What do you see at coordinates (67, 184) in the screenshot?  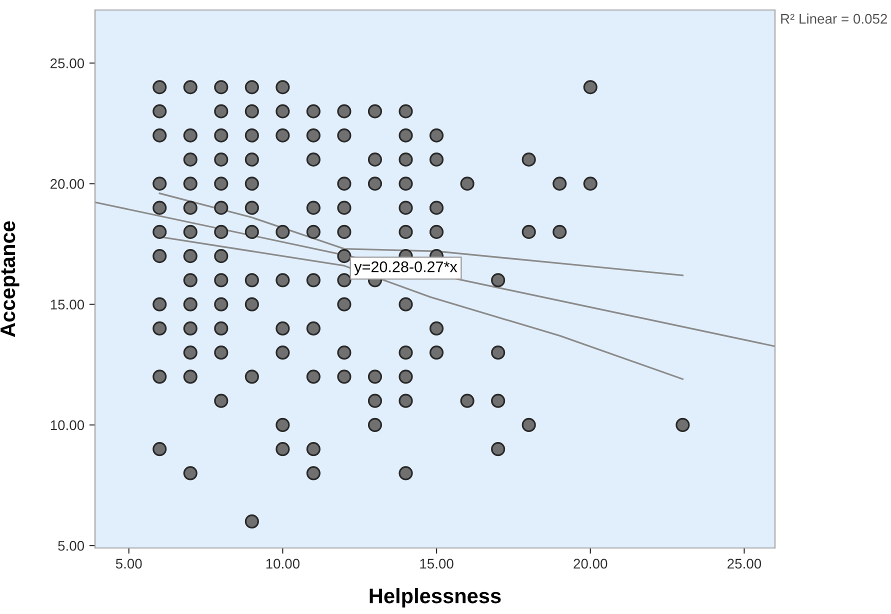 I see `y-tick-label: 20.00` at bounding box center [67, 184].